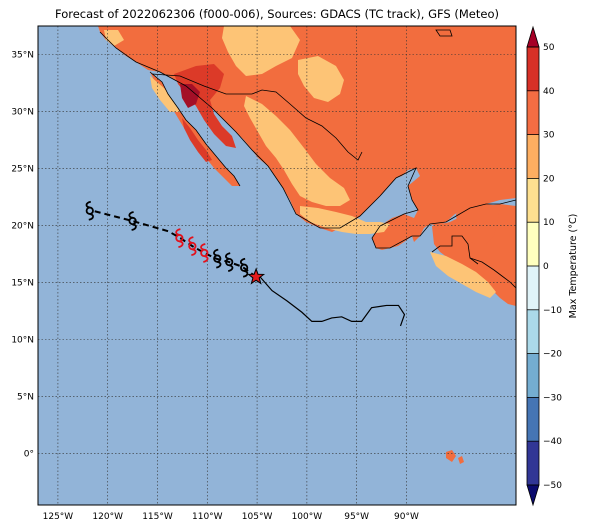 This screenshot has width=592, height=529. I want to click on tc-symbols, so click(167, 239).